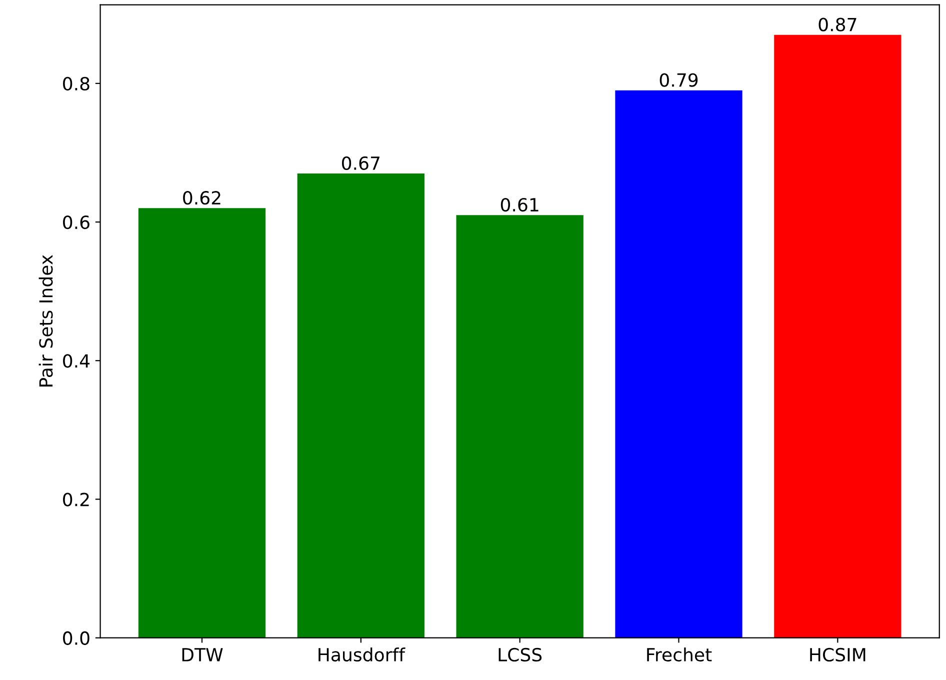  I want to click on x-tick-label: LCSS, so click(520, 655).